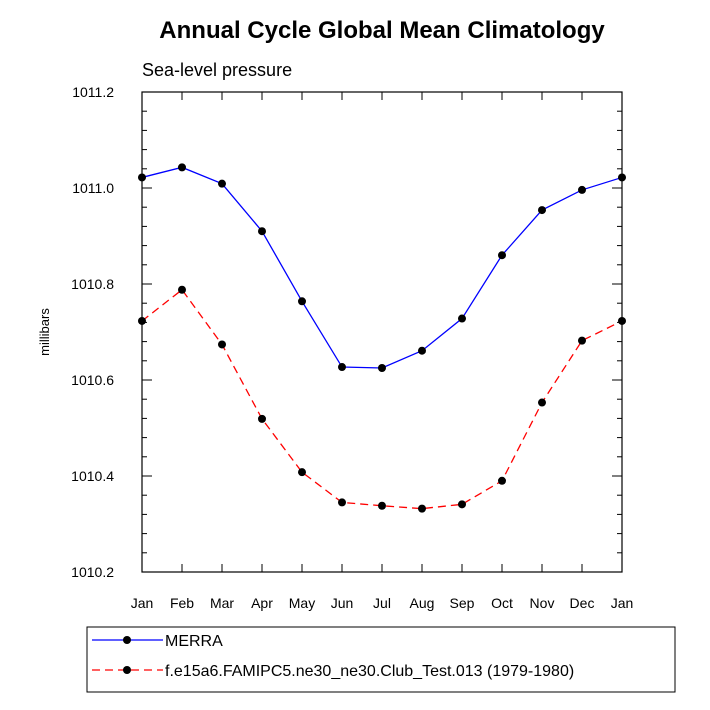  What do you see at coordinates (92, 284) in the screenshot?
I see `y-tick-label: 1010.8` at bounding box center [92, 284].